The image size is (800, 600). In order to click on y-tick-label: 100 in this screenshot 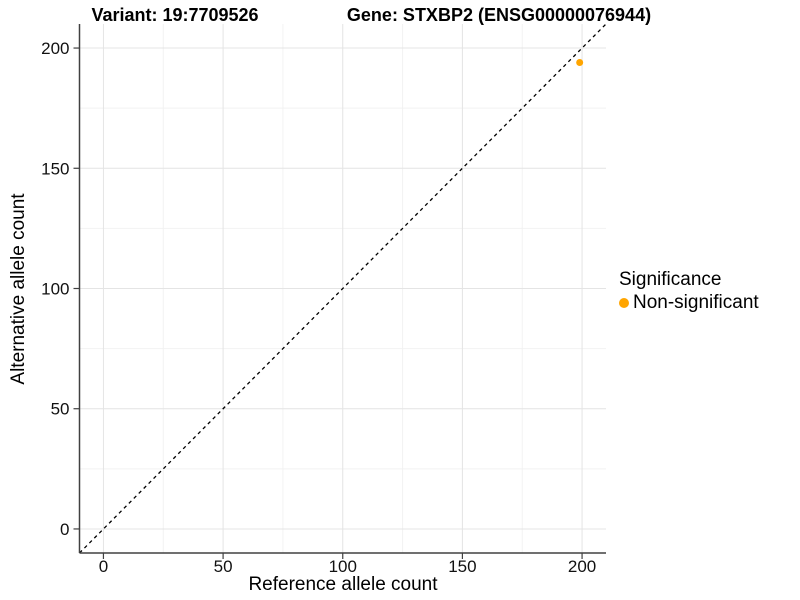, I will do `click(55, 289)`.